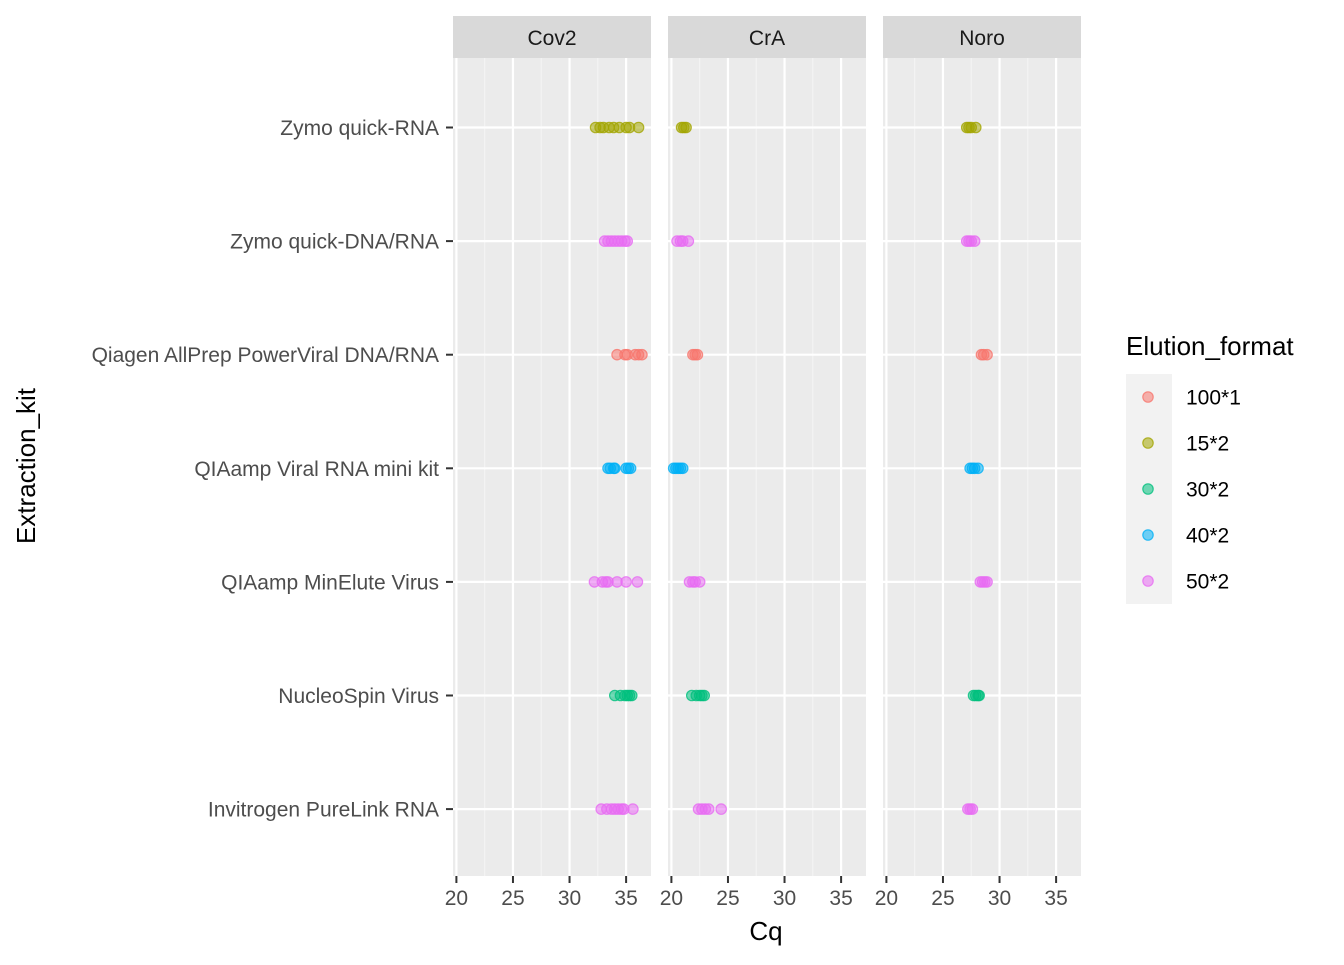 This screenshot has height=965, width=1344. I want to click on x-axis-title: Cq, so click(765, 931).